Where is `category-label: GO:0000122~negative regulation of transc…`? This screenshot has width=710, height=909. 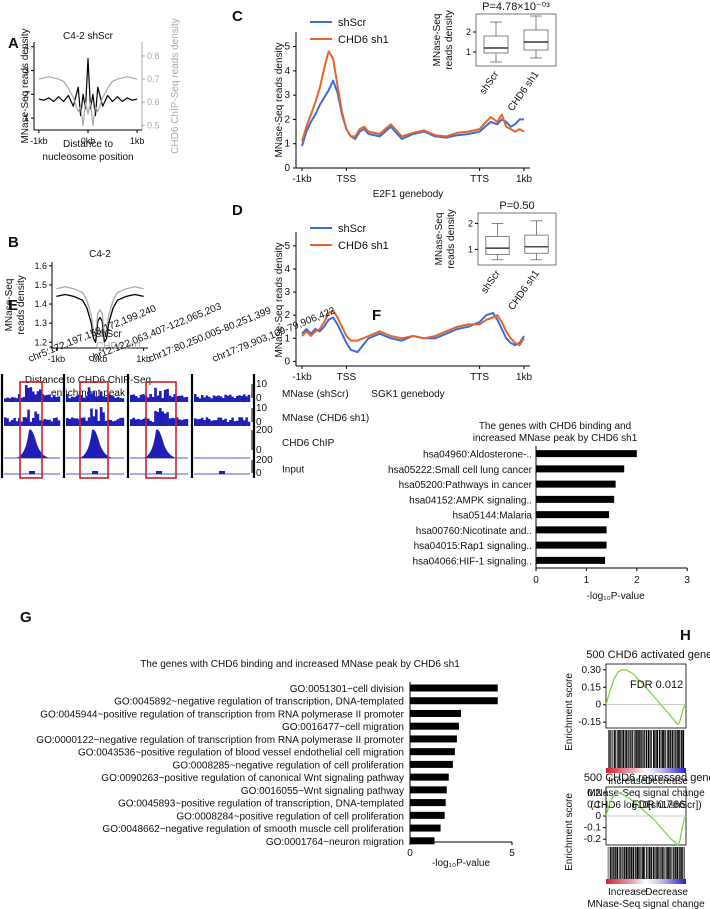
category-label: GO:0000122~negative regulation of transc… is located at coordinates (220, 740).